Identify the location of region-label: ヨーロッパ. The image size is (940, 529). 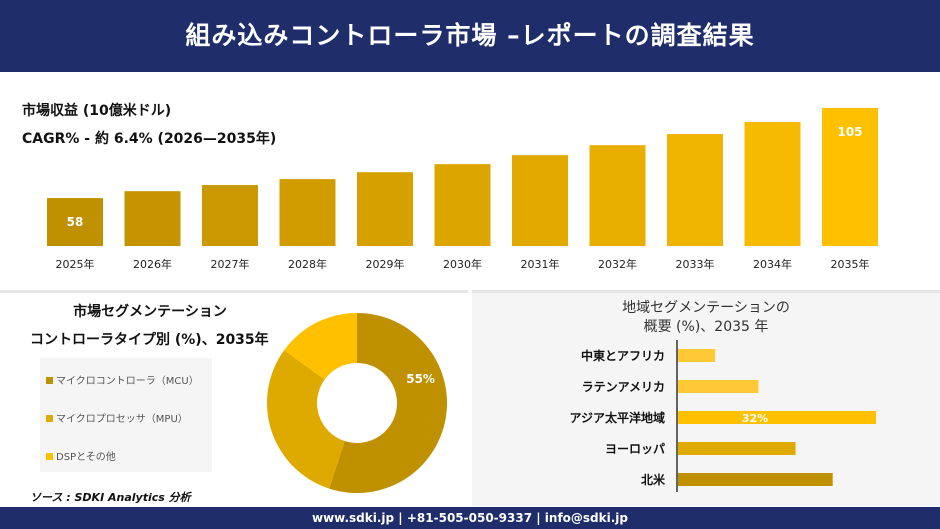
(635, 449).